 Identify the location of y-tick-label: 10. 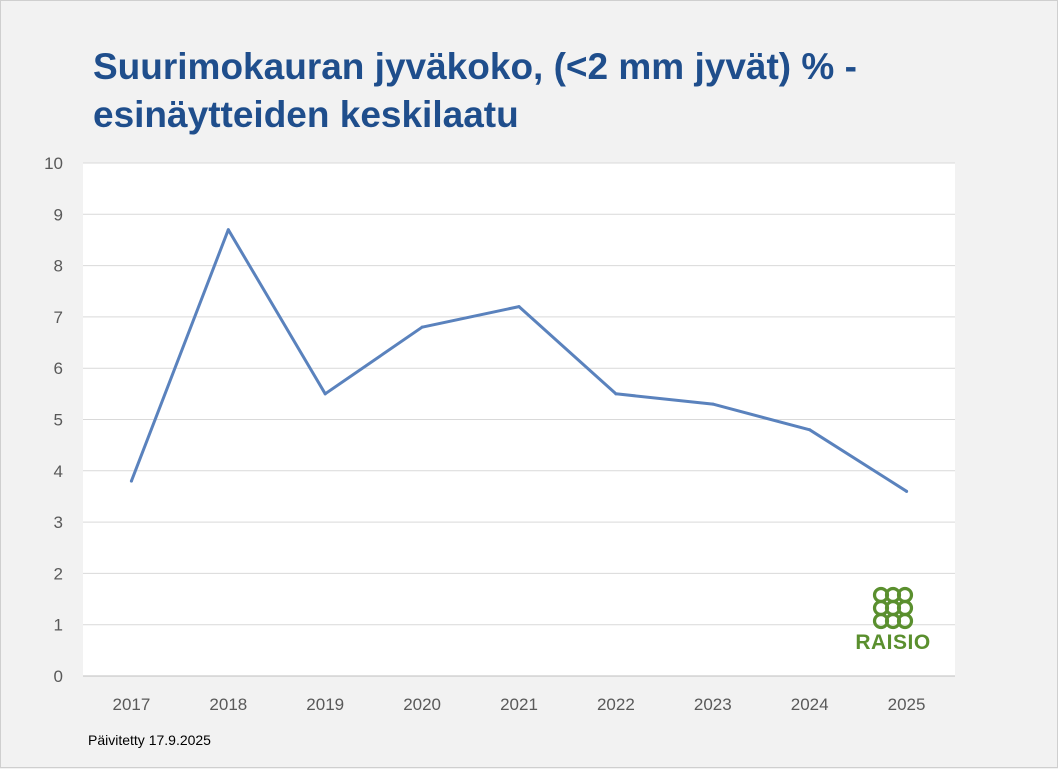
(53, 163).